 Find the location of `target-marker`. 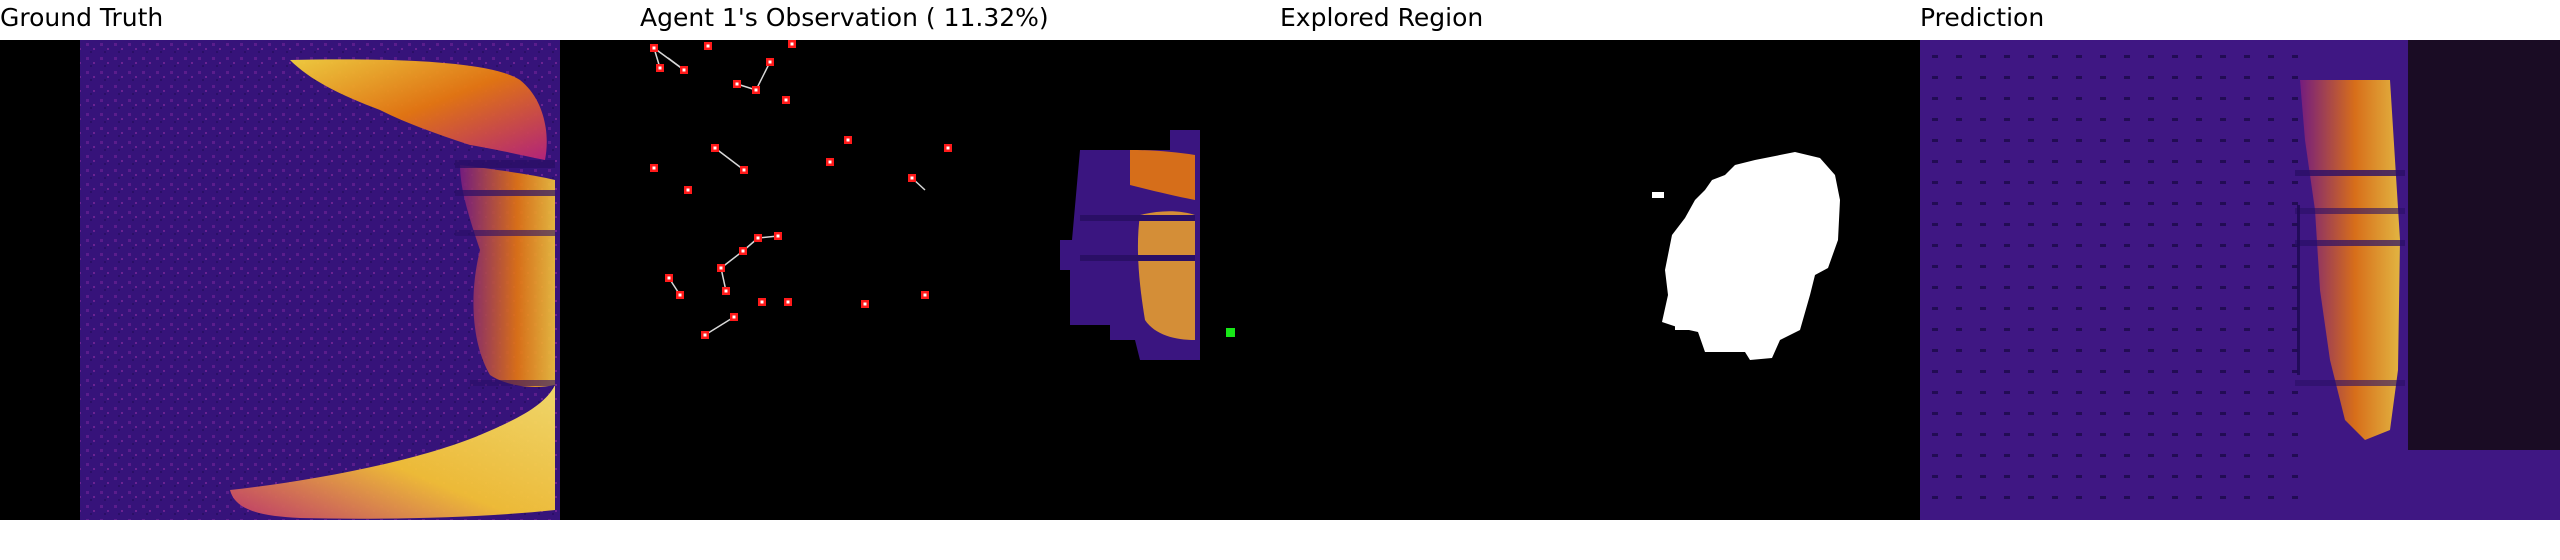

target-marker is located at coordinates (1230, 332).